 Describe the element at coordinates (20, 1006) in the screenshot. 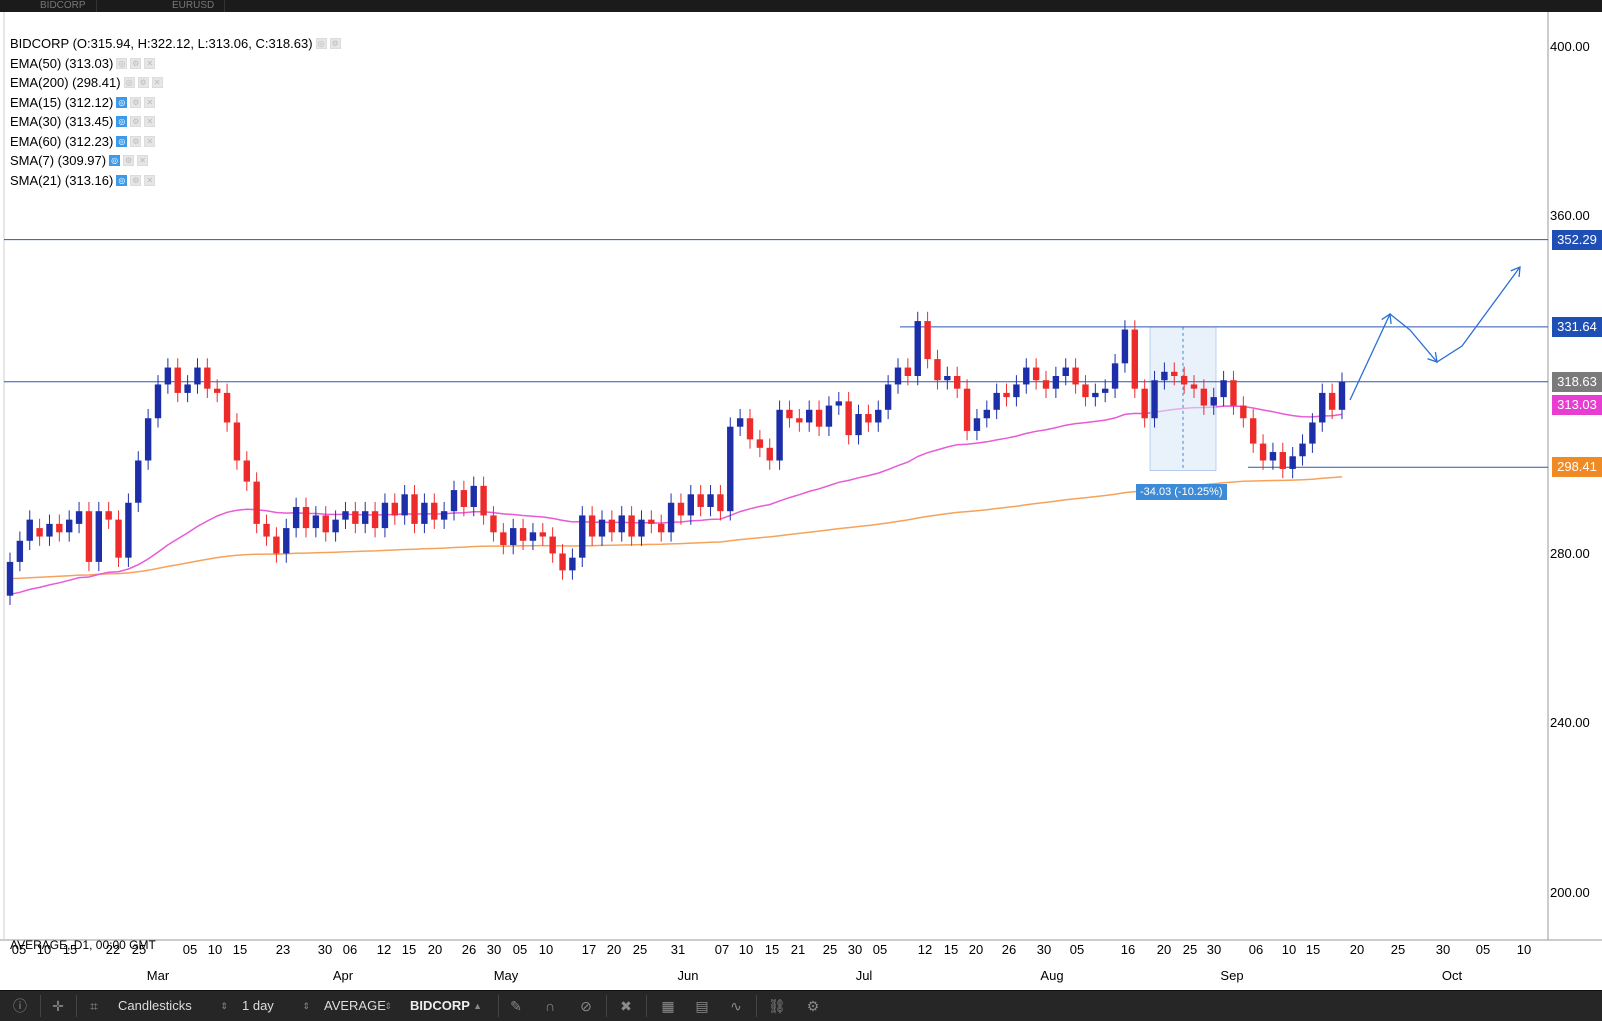

I see `info-icon: ⓘ` at that location.